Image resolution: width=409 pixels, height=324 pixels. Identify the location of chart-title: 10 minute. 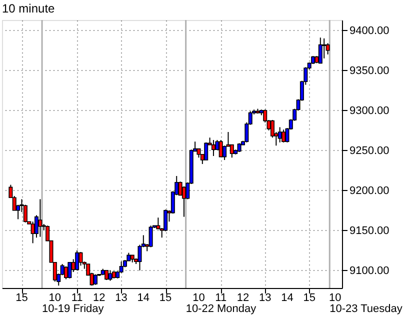
(29, 8).